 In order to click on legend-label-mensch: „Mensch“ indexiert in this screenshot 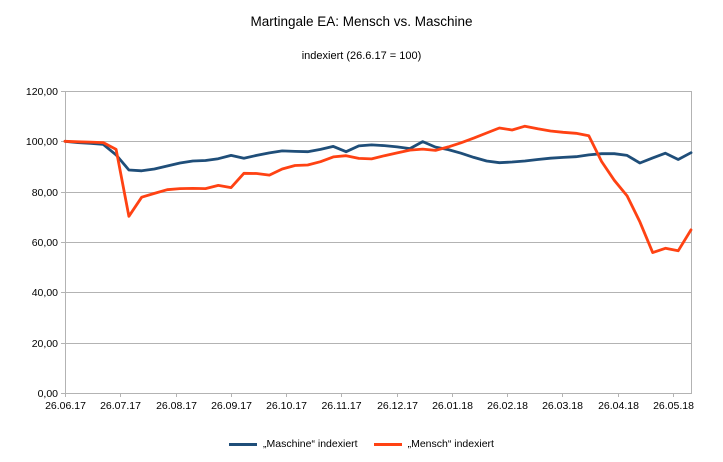, I will do `click(450, 444)`.